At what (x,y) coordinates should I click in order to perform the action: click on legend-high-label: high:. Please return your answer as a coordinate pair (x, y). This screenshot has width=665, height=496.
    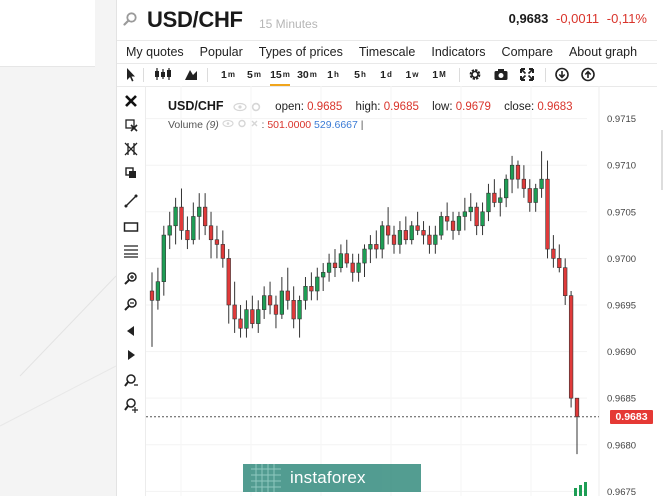
    Looking at the image, I should click on (368, 107).